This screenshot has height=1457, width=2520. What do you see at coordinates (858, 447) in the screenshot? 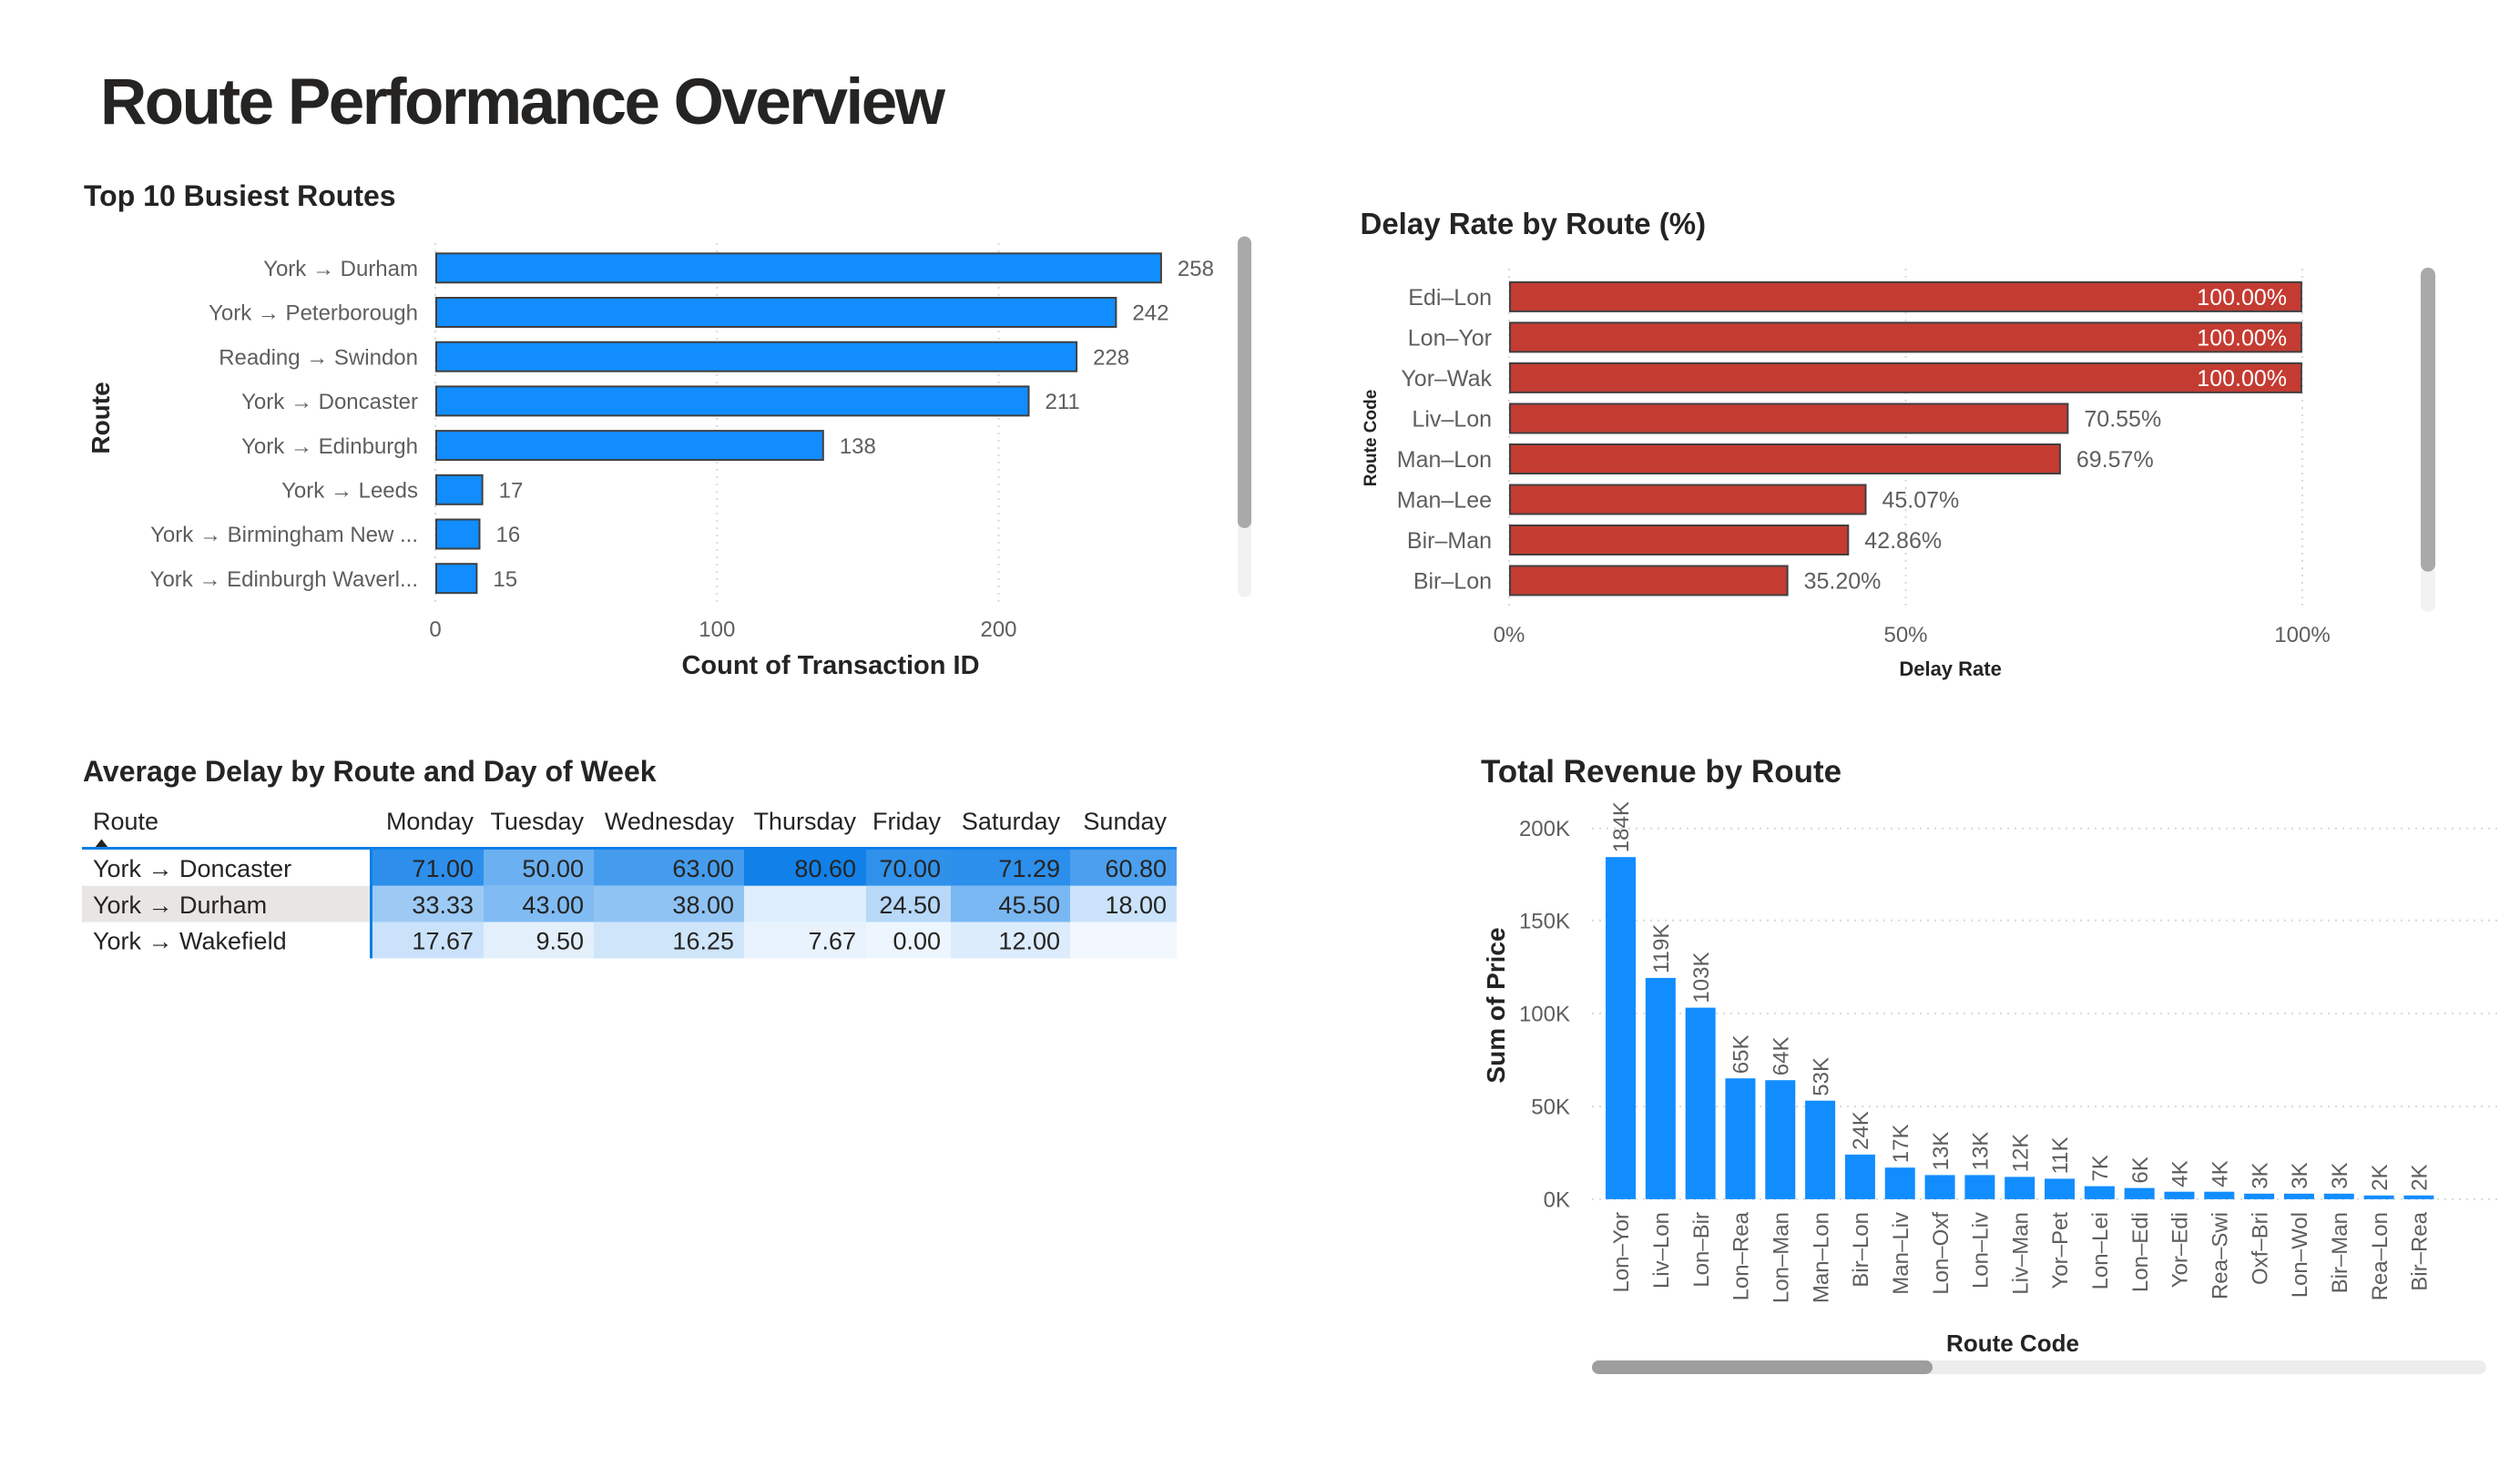
I see `svg-text: 138` at bounding box center [858, 447].